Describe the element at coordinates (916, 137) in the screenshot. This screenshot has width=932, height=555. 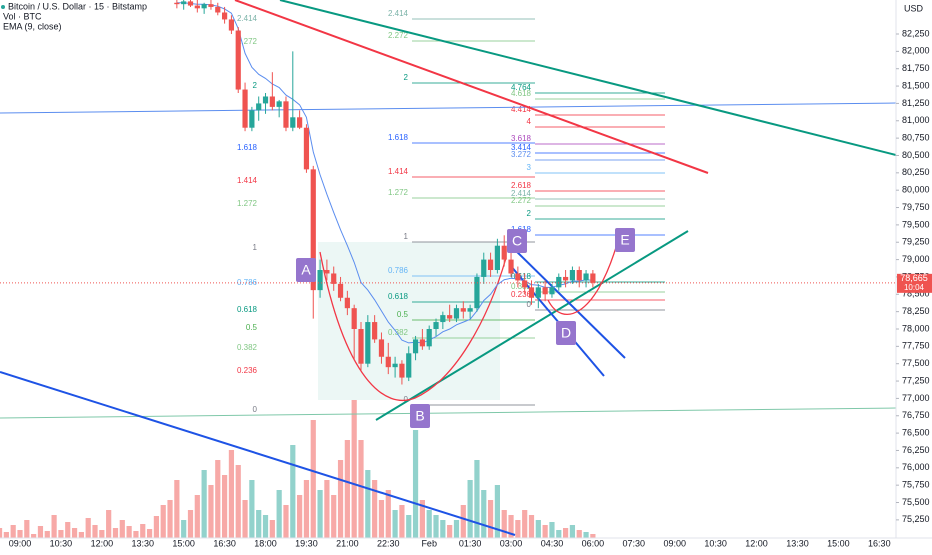
I see `y-tick-label: 80,750` at that location.